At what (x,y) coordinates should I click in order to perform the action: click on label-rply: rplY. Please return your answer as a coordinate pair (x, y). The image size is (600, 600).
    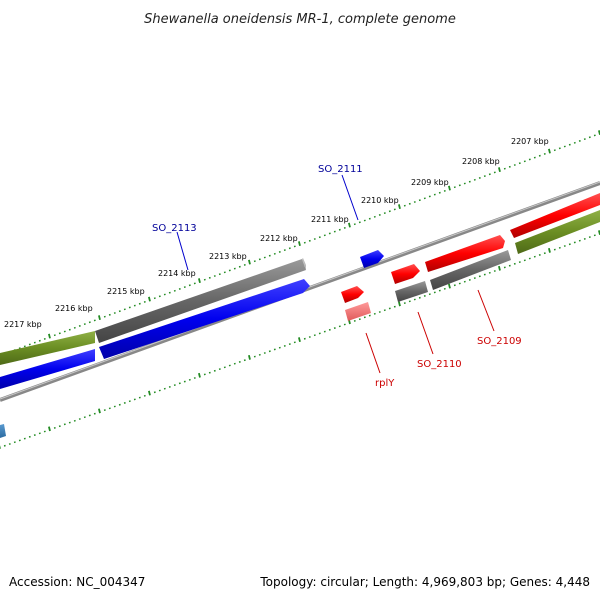
    Looking at the image, I should click on (385, 383).